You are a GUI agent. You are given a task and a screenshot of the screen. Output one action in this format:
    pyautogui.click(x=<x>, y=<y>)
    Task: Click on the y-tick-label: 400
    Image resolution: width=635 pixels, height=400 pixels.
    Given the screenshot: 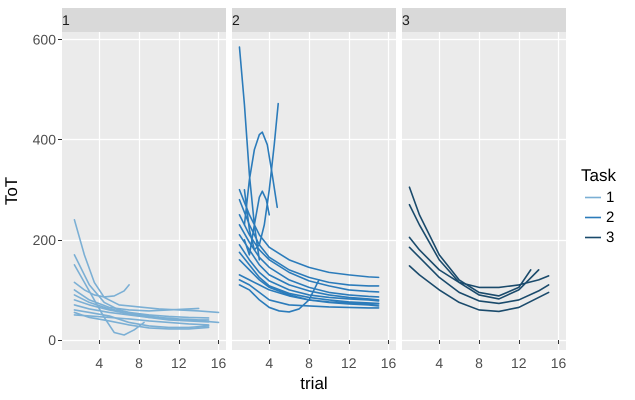 What is the action you would take?
    pyautogui.click(x=44, y=140)
    